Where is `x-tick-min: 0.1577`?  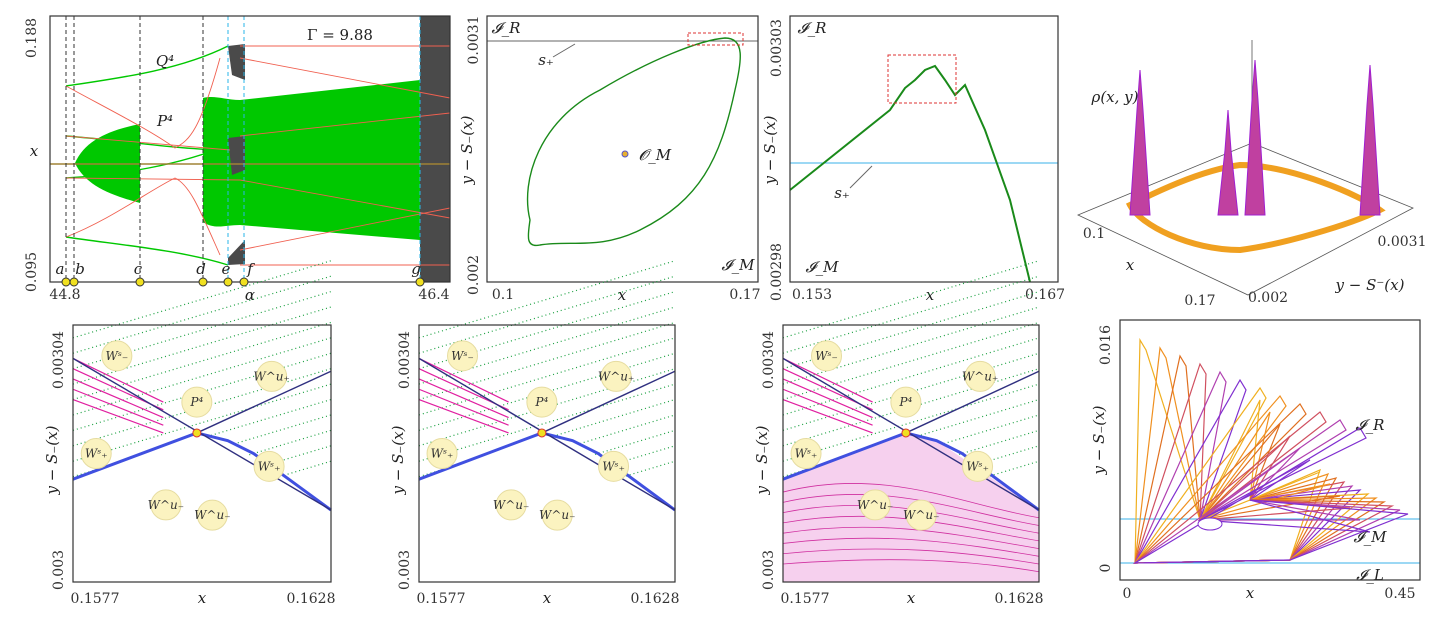 x-tick-min: 0.1577 is located at coordinates (441, 599).